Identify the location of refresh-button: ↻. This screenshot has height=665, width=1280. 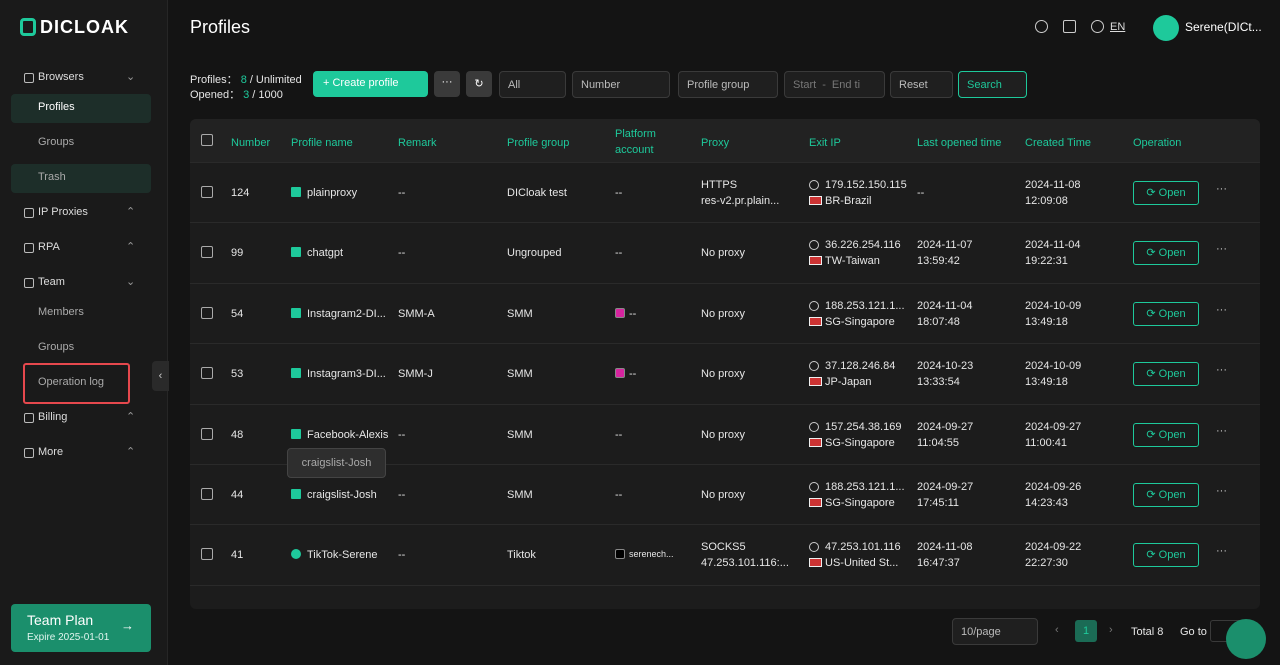
(479, 84).